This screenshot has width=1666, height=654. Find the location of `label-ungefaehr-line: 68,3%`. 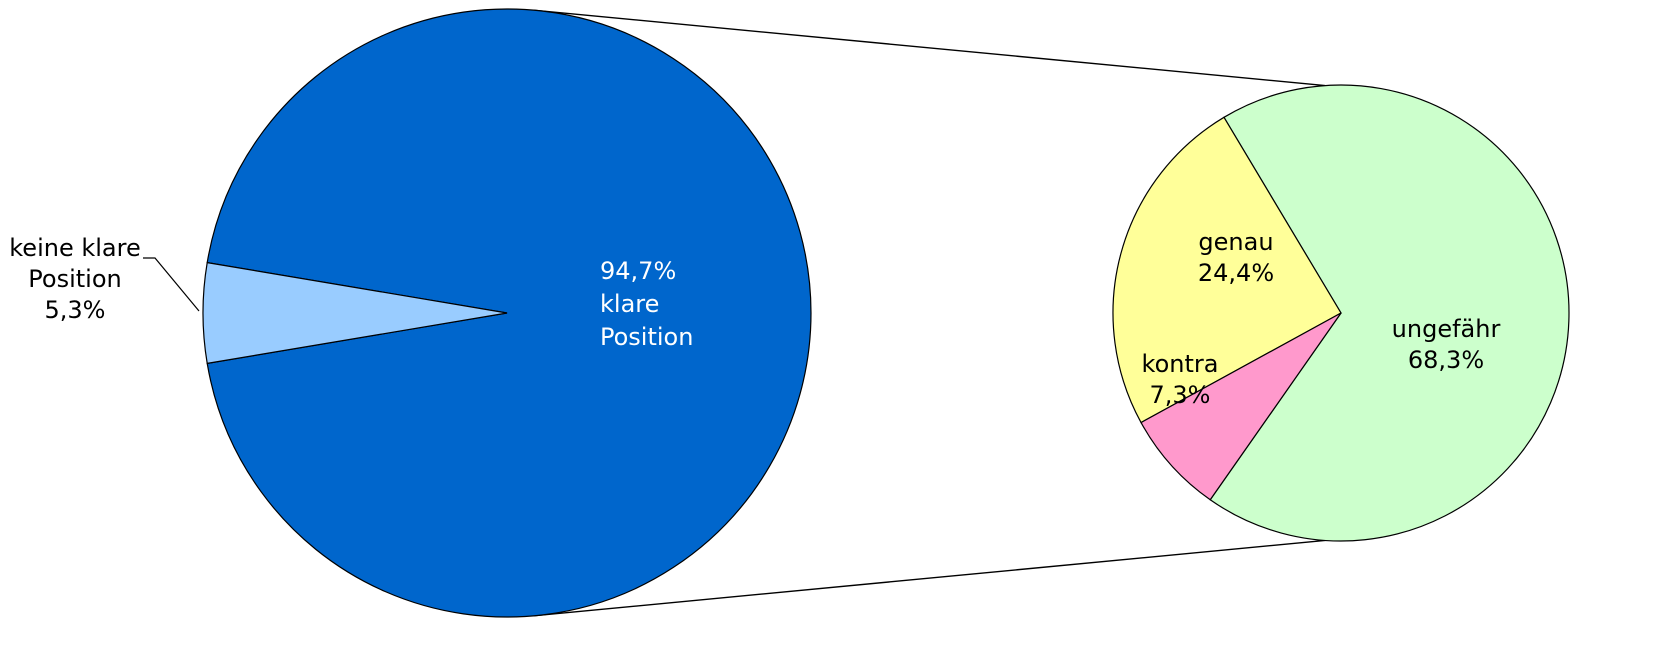

label-ungefaehr-line: 68,3% is located at coordinates (1446, 360).